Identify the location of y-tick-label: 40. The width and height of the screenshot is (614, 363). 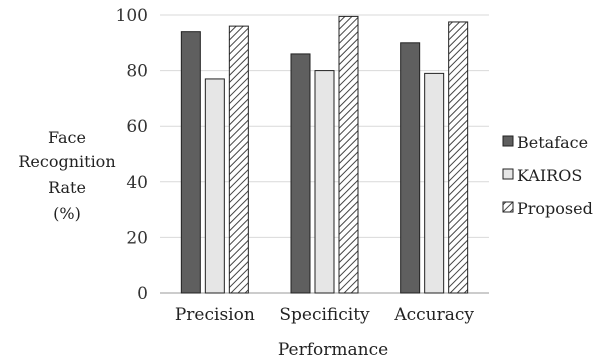
(137, 183).